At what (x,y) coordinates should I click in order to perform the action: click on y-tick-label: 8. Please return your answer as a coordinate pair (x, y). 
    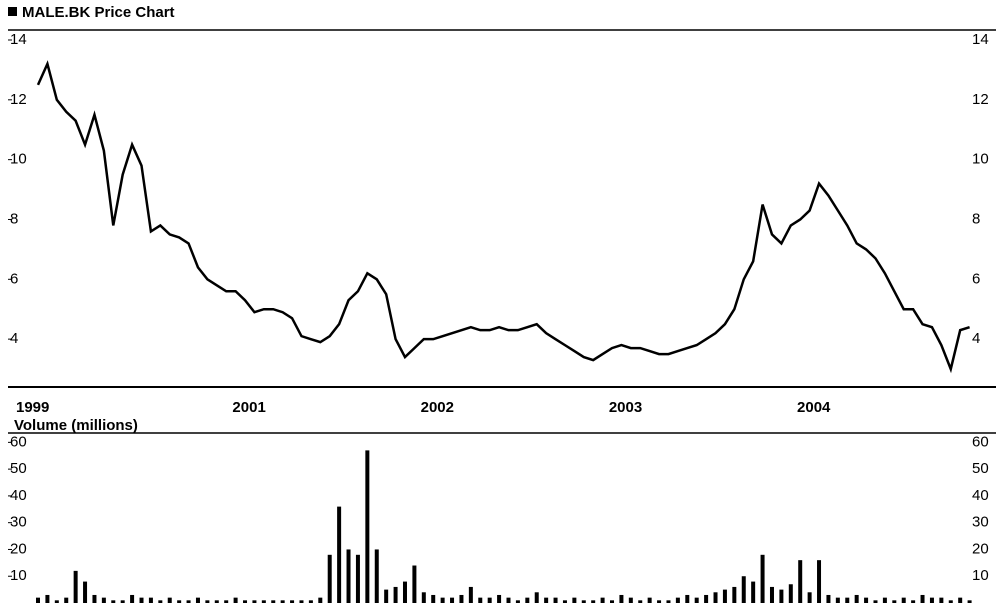
    Looking at the image, I should click on (14, 218).